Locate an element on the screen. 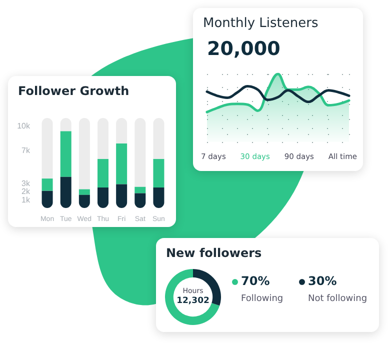  y-tick-label: 1k is located at coordinates (26, 199).